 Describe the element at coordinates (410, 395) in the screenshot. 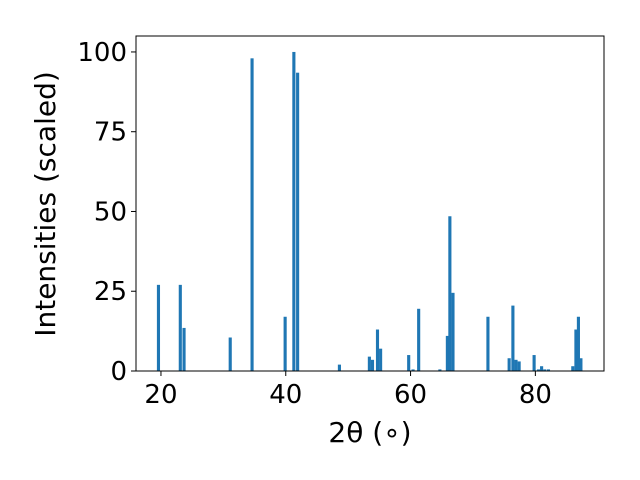

I see `x-tick-label: 60` at that location.